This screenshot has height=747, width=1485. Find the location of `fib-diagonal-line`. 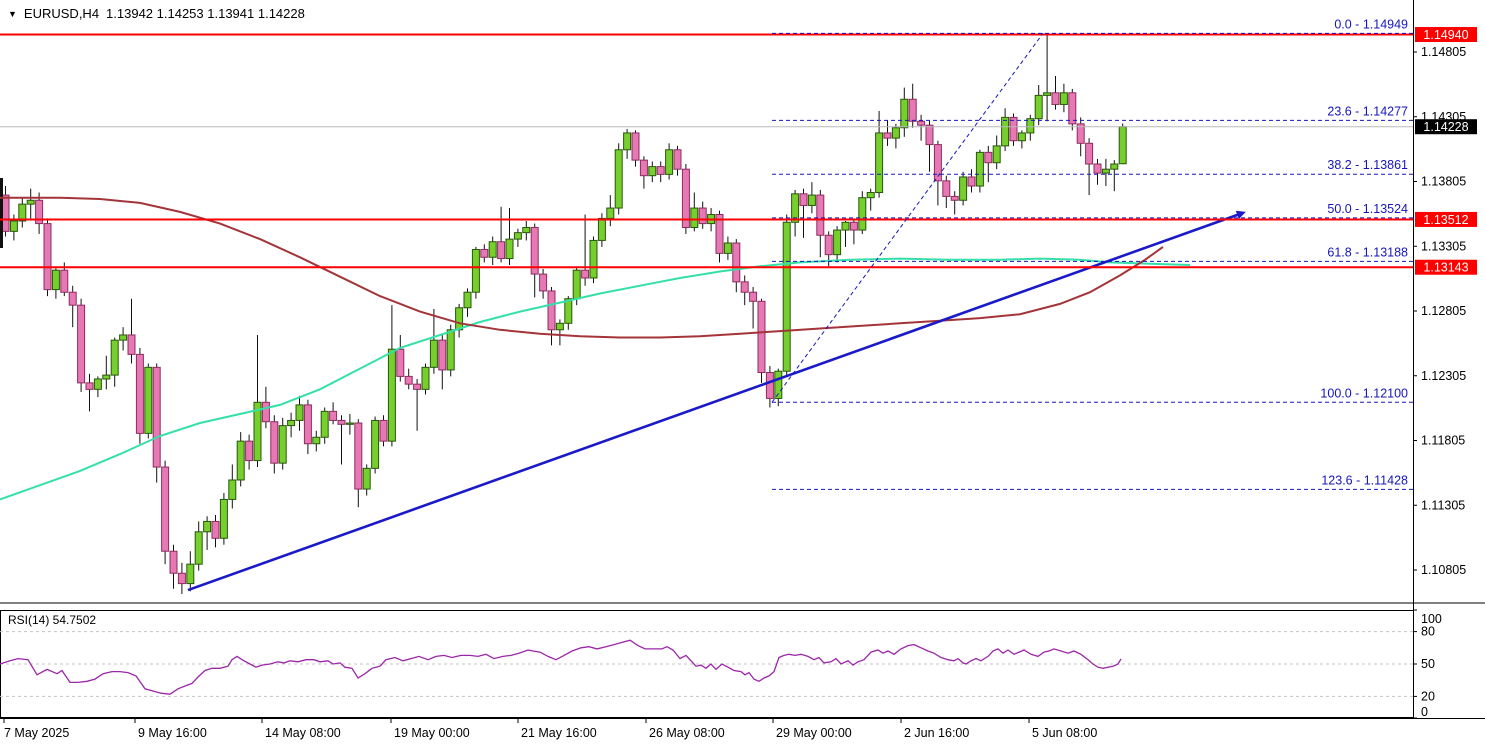

fib-diagonal-line is located at coordinates (907, 218).